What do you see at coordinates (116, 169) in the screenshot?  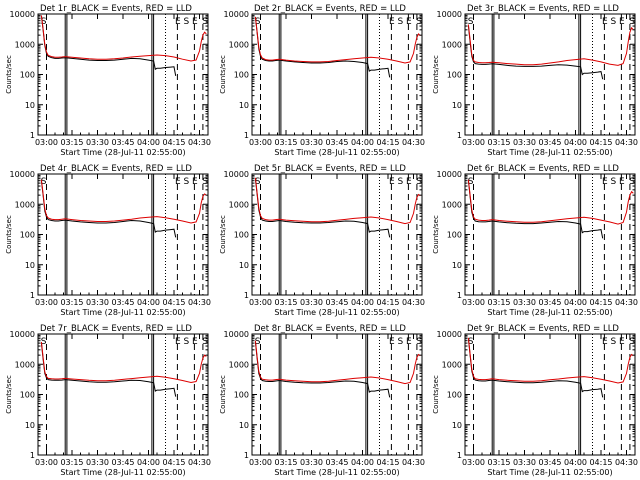 I see `chart-title: Det 4r_BLACK = Events, RED = LLD` at bounding box center [116, 169].